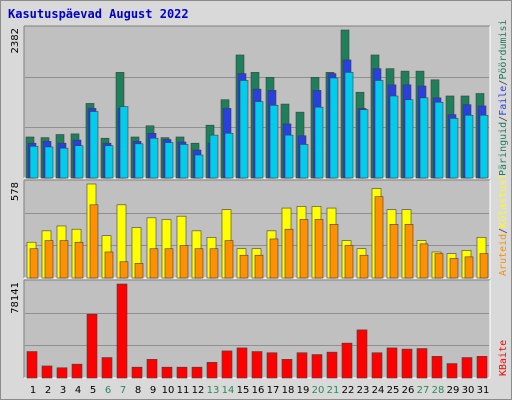 The height and width of the screenshot is (400, 512). I want to click on x-tick-label: 19, so click(303, 390).